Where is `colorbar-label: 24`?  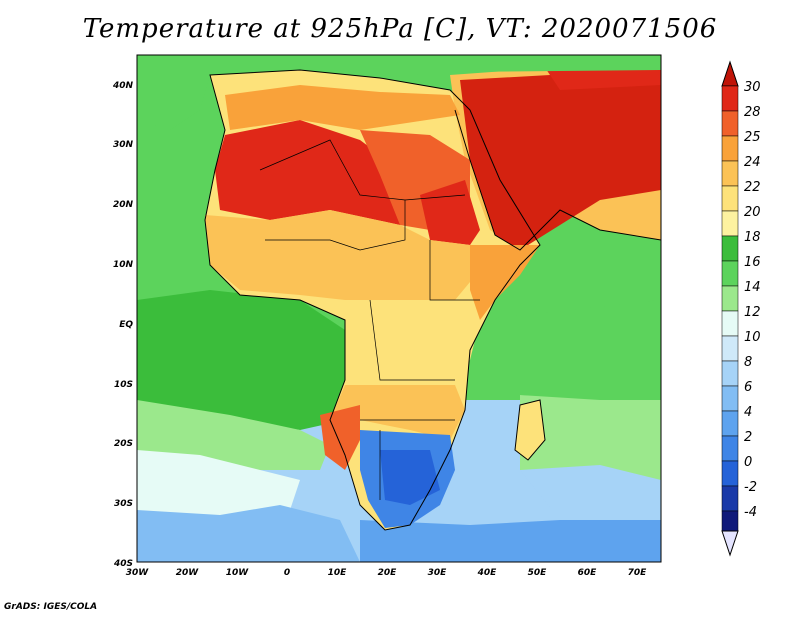 colorbar-label: 24 is located at coordinates (752, 162).